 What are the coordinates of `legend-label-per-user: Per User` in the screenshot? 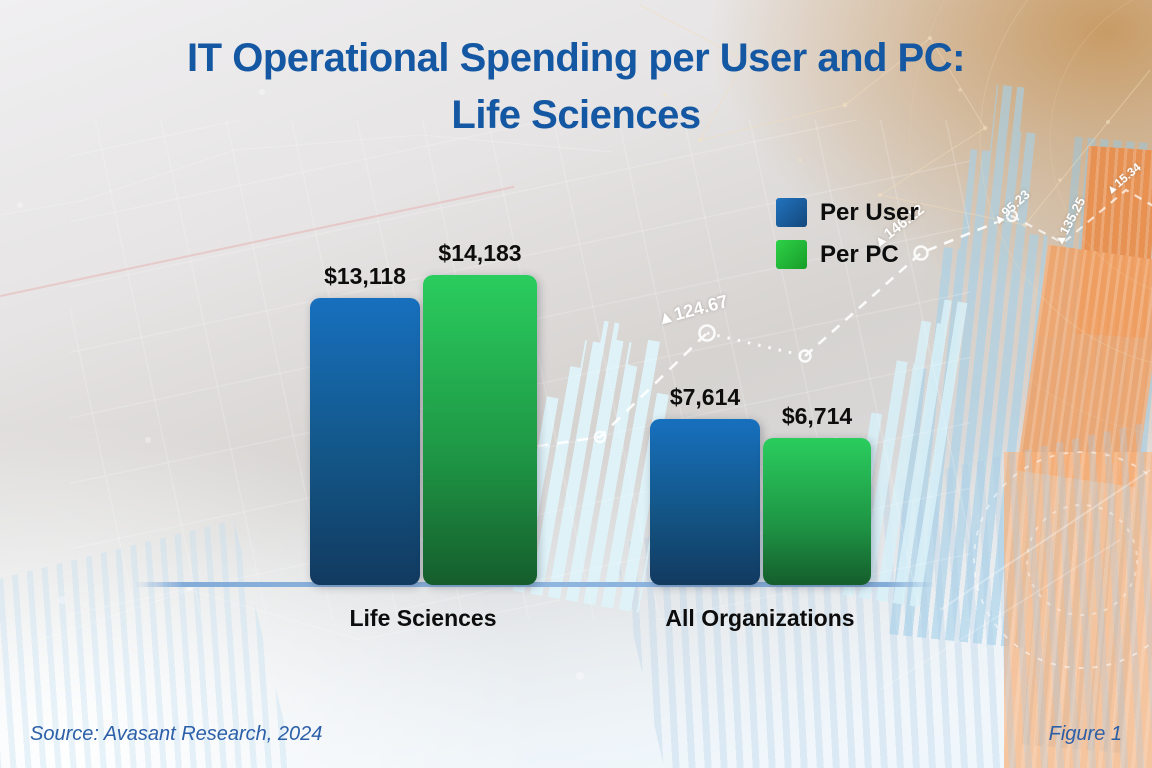 It's located at (869, 212).